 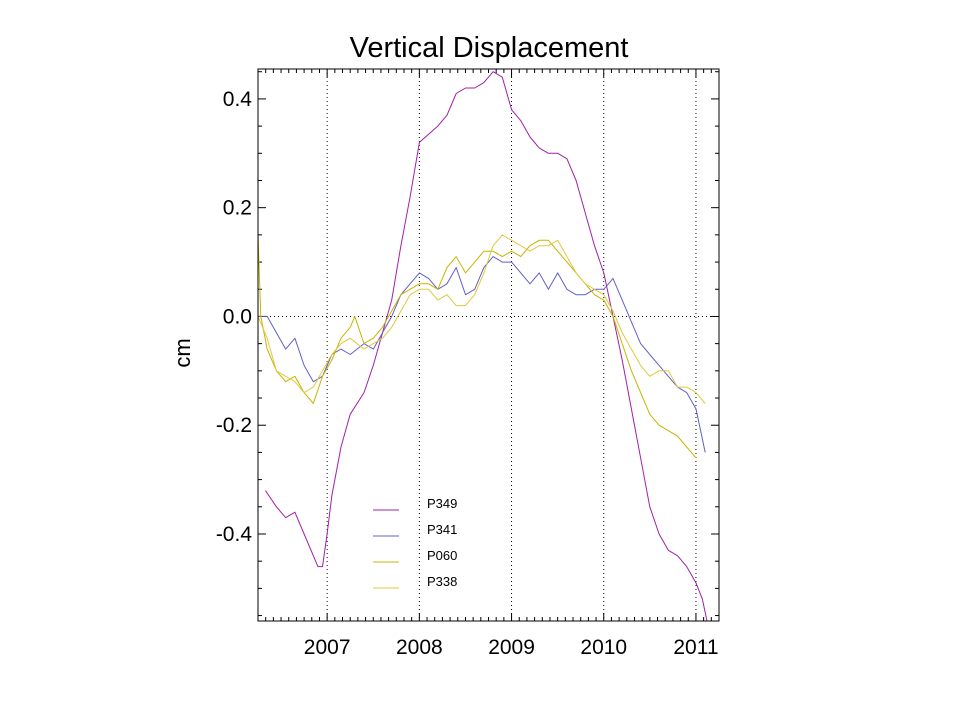 I want to click on y-tick-label: -0.4, so click(x=234, y=534).